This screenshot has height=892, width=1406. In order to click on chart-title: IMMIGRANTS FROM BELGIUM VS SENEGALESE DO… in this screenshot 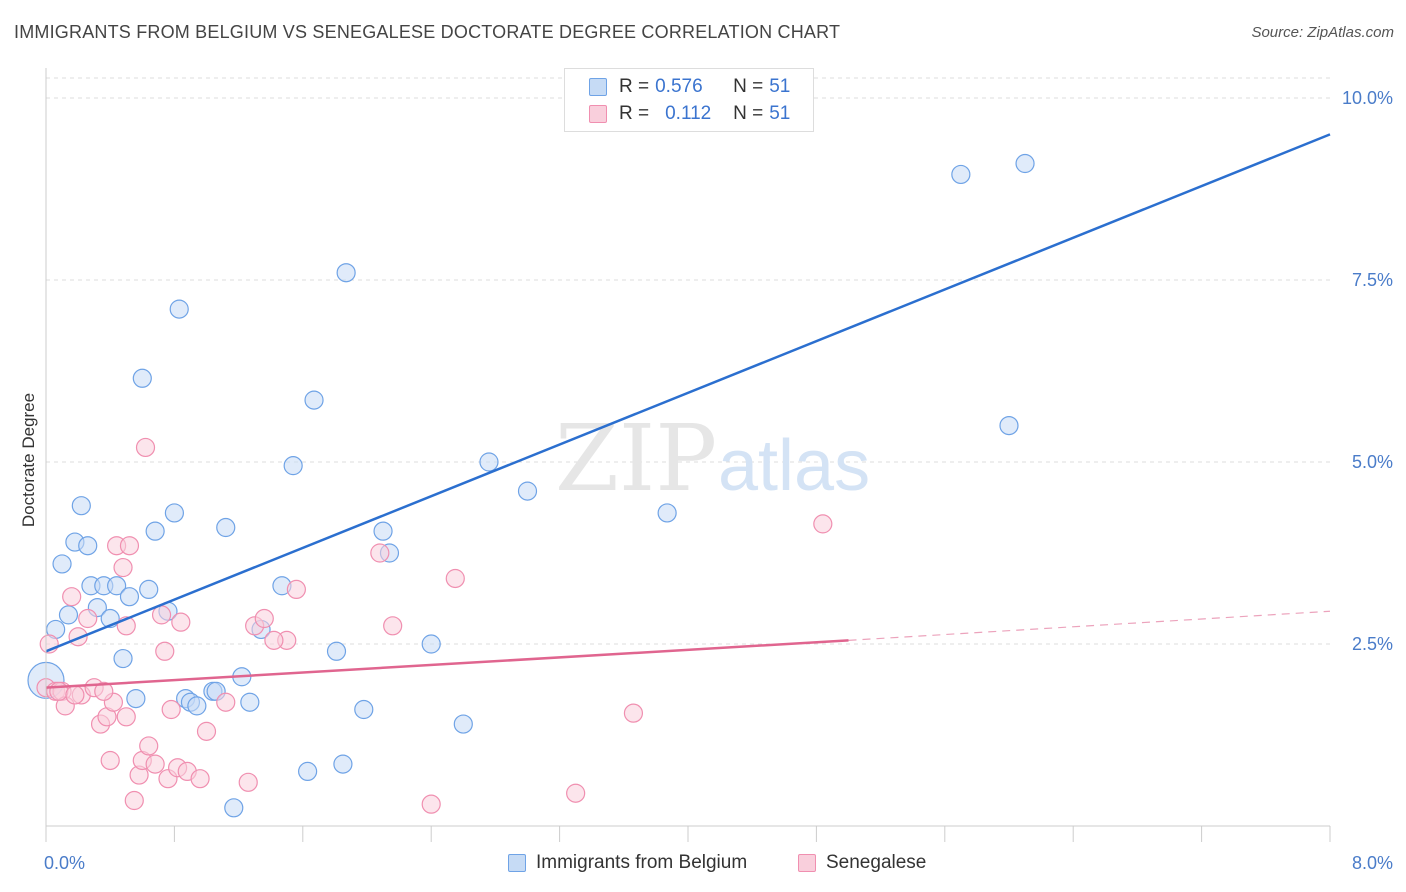, I will do `click(427, 32)`.